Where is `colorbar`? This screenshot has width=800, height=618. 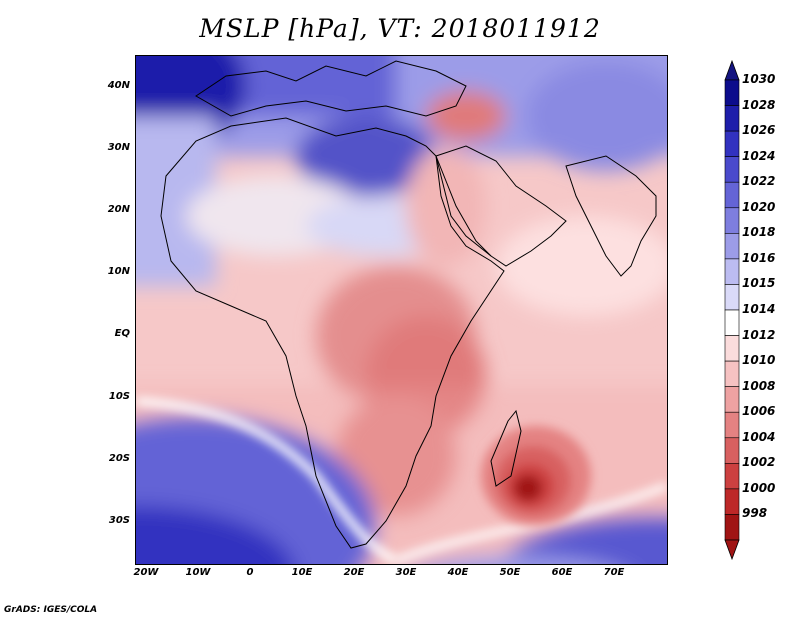 colorbar is located at coordinates (732, 310).